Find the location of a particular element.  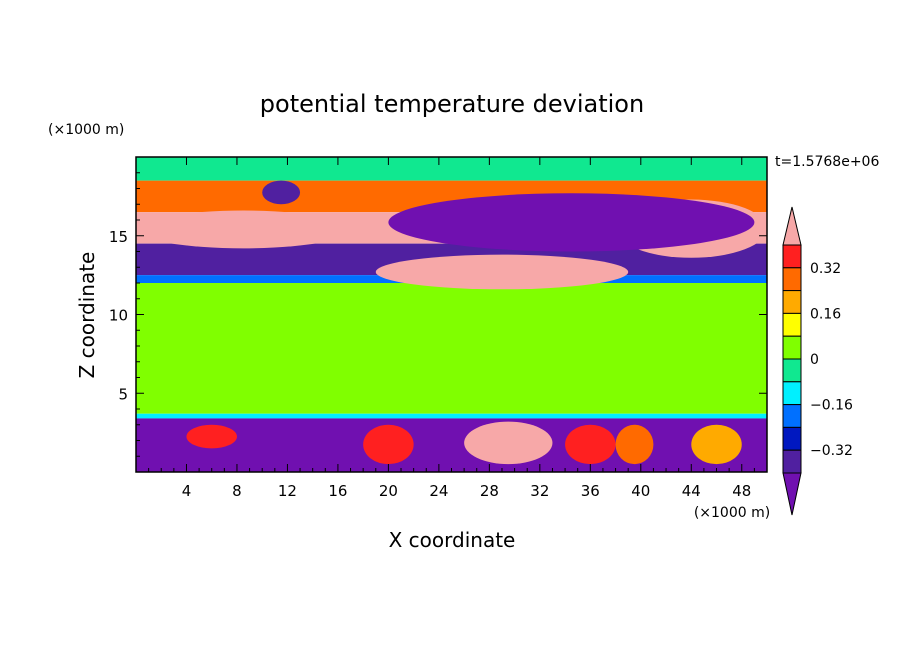

chart-title: potential temperature deviation is located at coordinates (452, 104).